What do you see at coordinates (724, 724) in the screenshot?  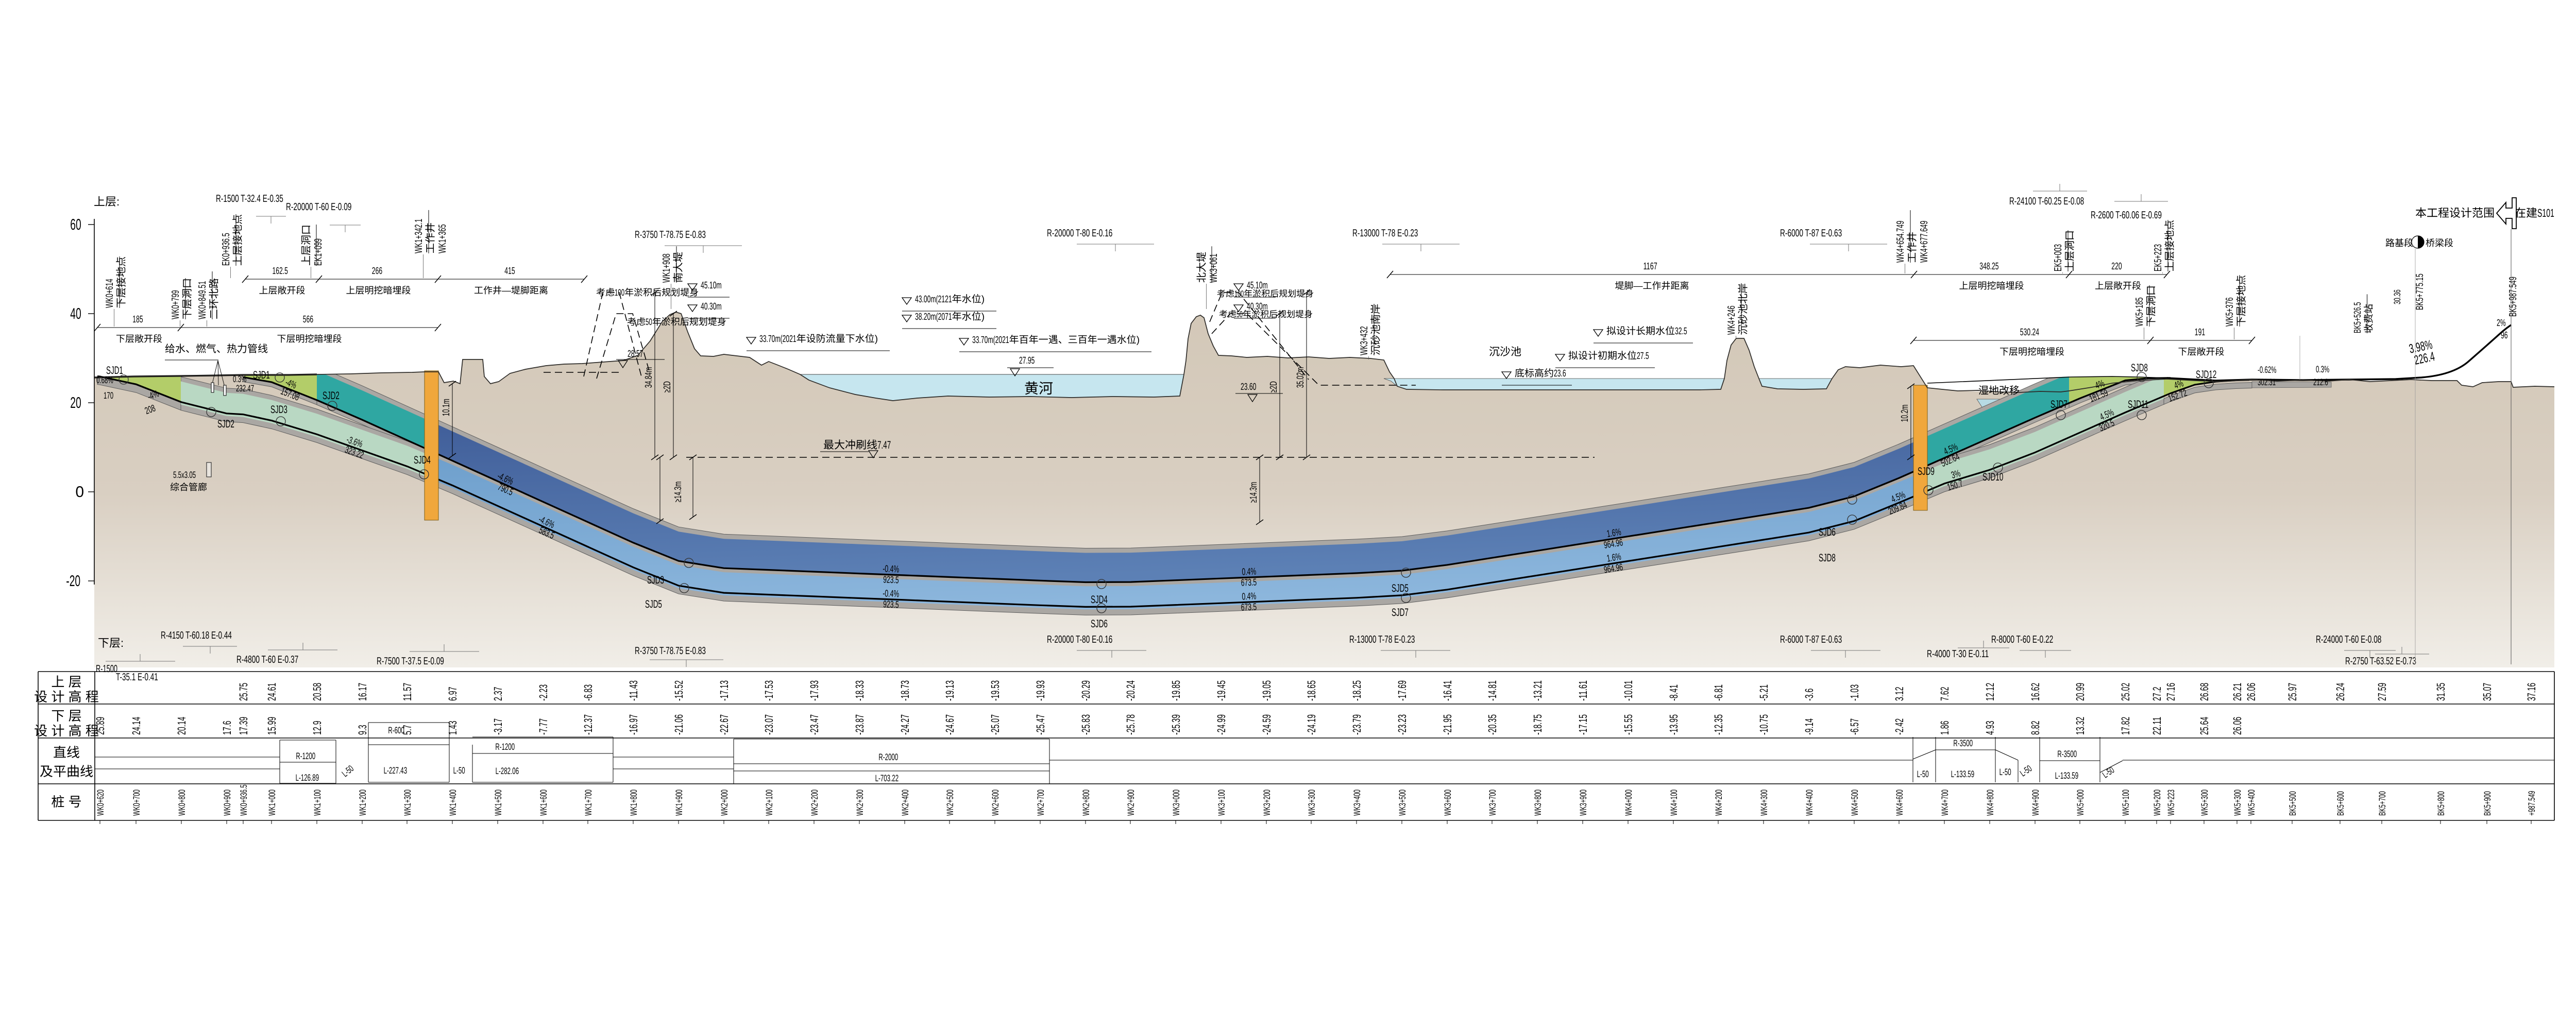 I see `svg-text: -22.67` at bounding box center [724, 724].